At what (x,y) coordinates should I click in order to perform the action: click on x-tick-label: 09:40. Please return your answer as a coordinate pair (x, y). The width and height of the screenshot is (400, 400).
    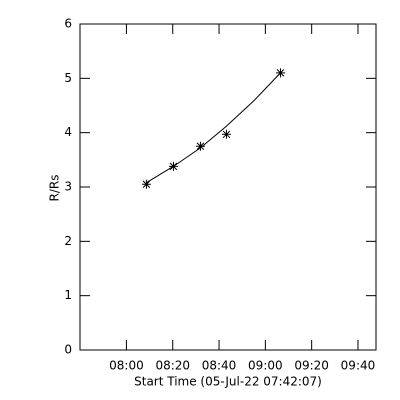
    Looking at the image, I should click on (358, 366).